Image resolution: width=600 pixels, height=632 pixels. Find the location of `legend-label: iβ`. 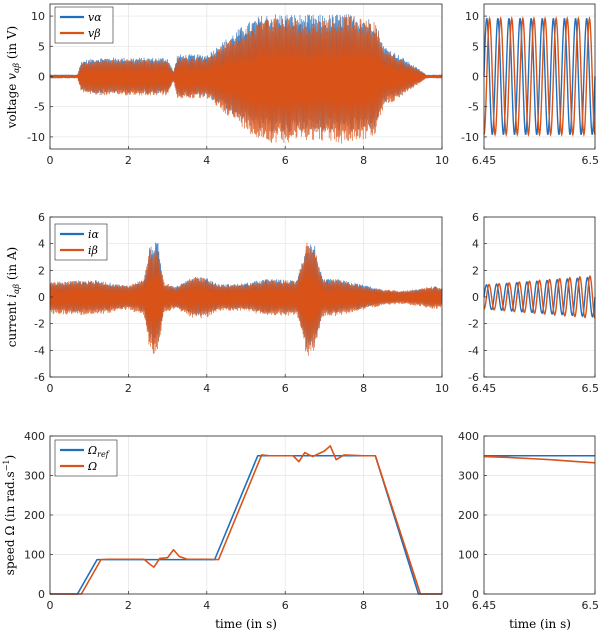

legend-label: iβ is located at coordinates (93, 250).